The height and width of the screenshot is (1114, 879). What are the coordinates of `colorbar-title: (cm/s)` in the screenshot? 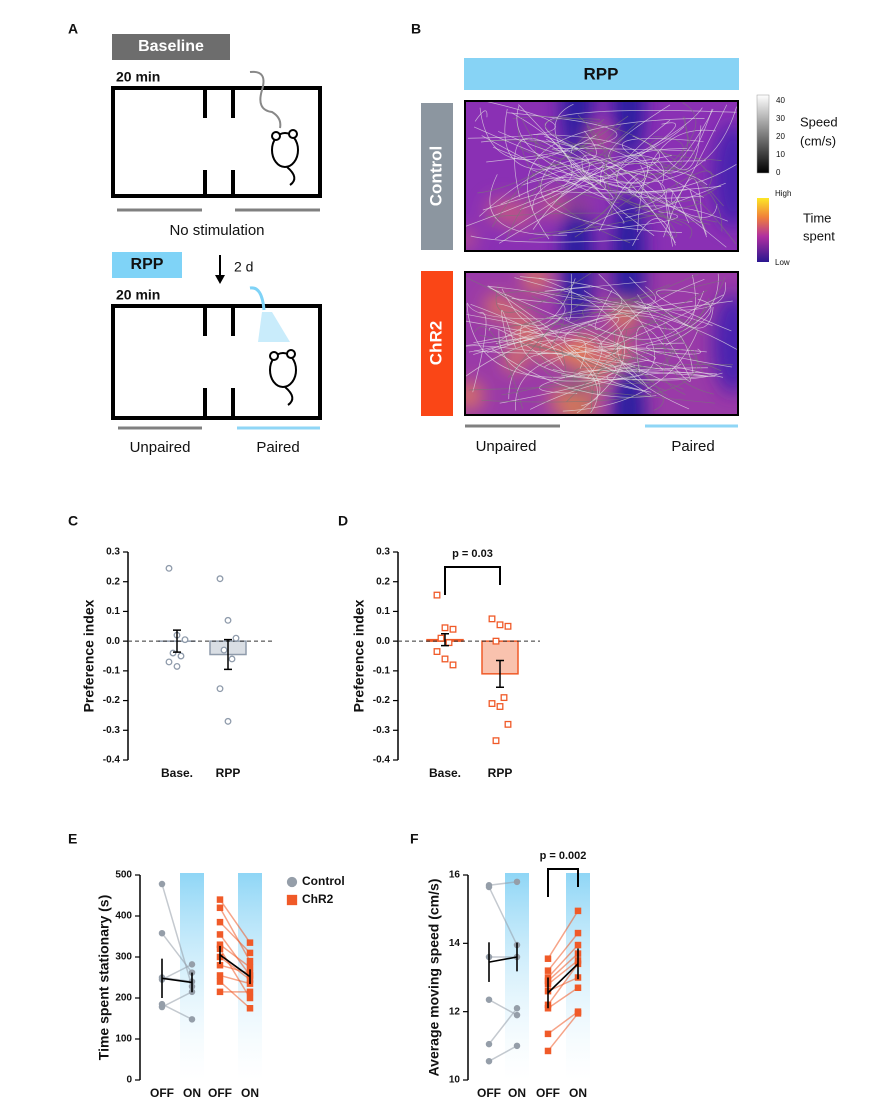 It's located at (818, 140).